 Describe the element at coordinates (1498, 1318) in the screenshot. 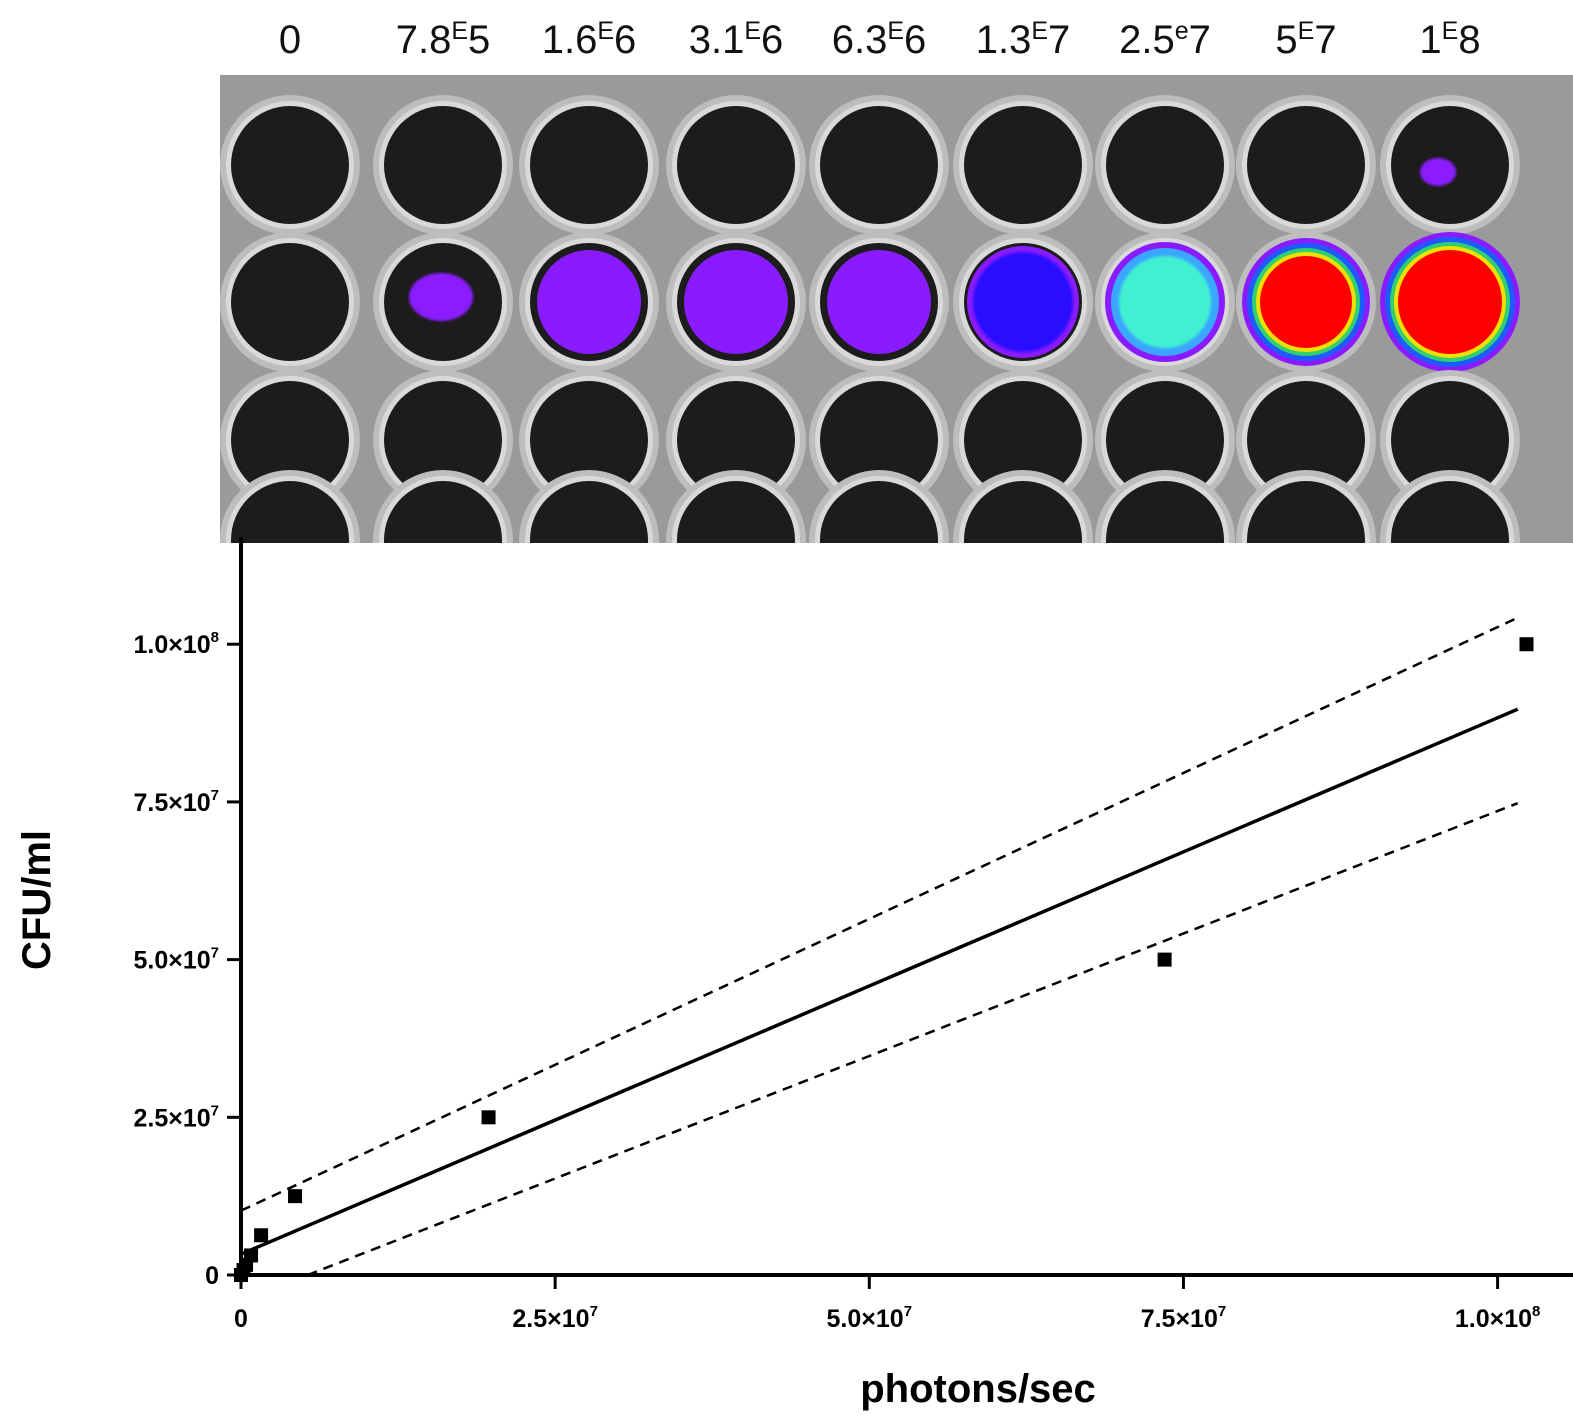

I see `x-tick-label: 1.0×10⁸` at that location.